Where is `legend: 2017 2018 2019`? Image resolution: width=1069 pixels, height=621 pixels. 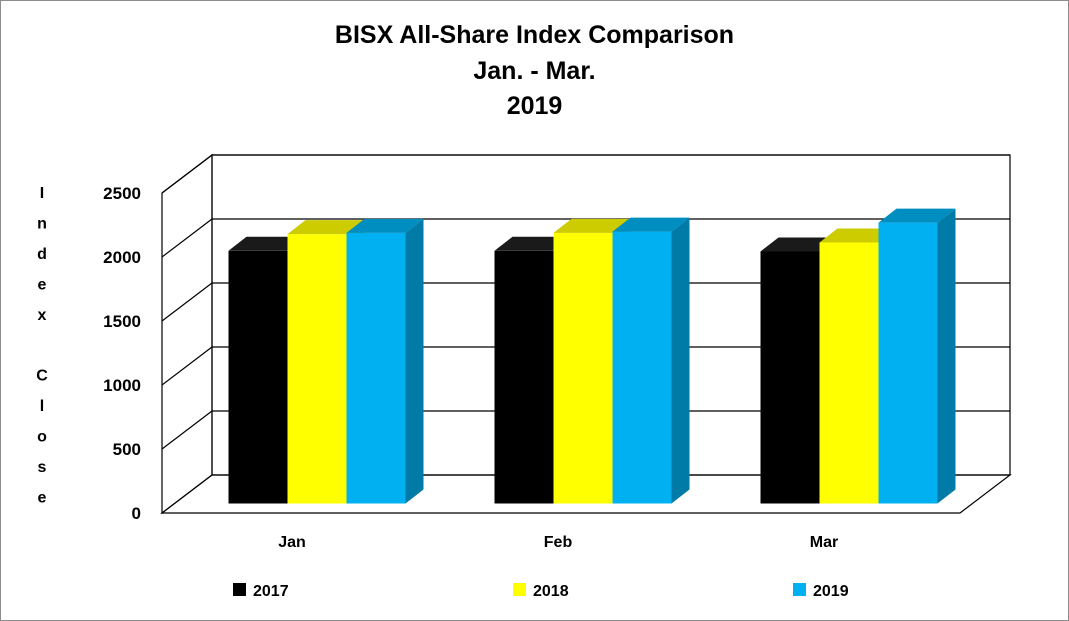
legend: 2017 2018 2019 is located at coordinates (541, 591).